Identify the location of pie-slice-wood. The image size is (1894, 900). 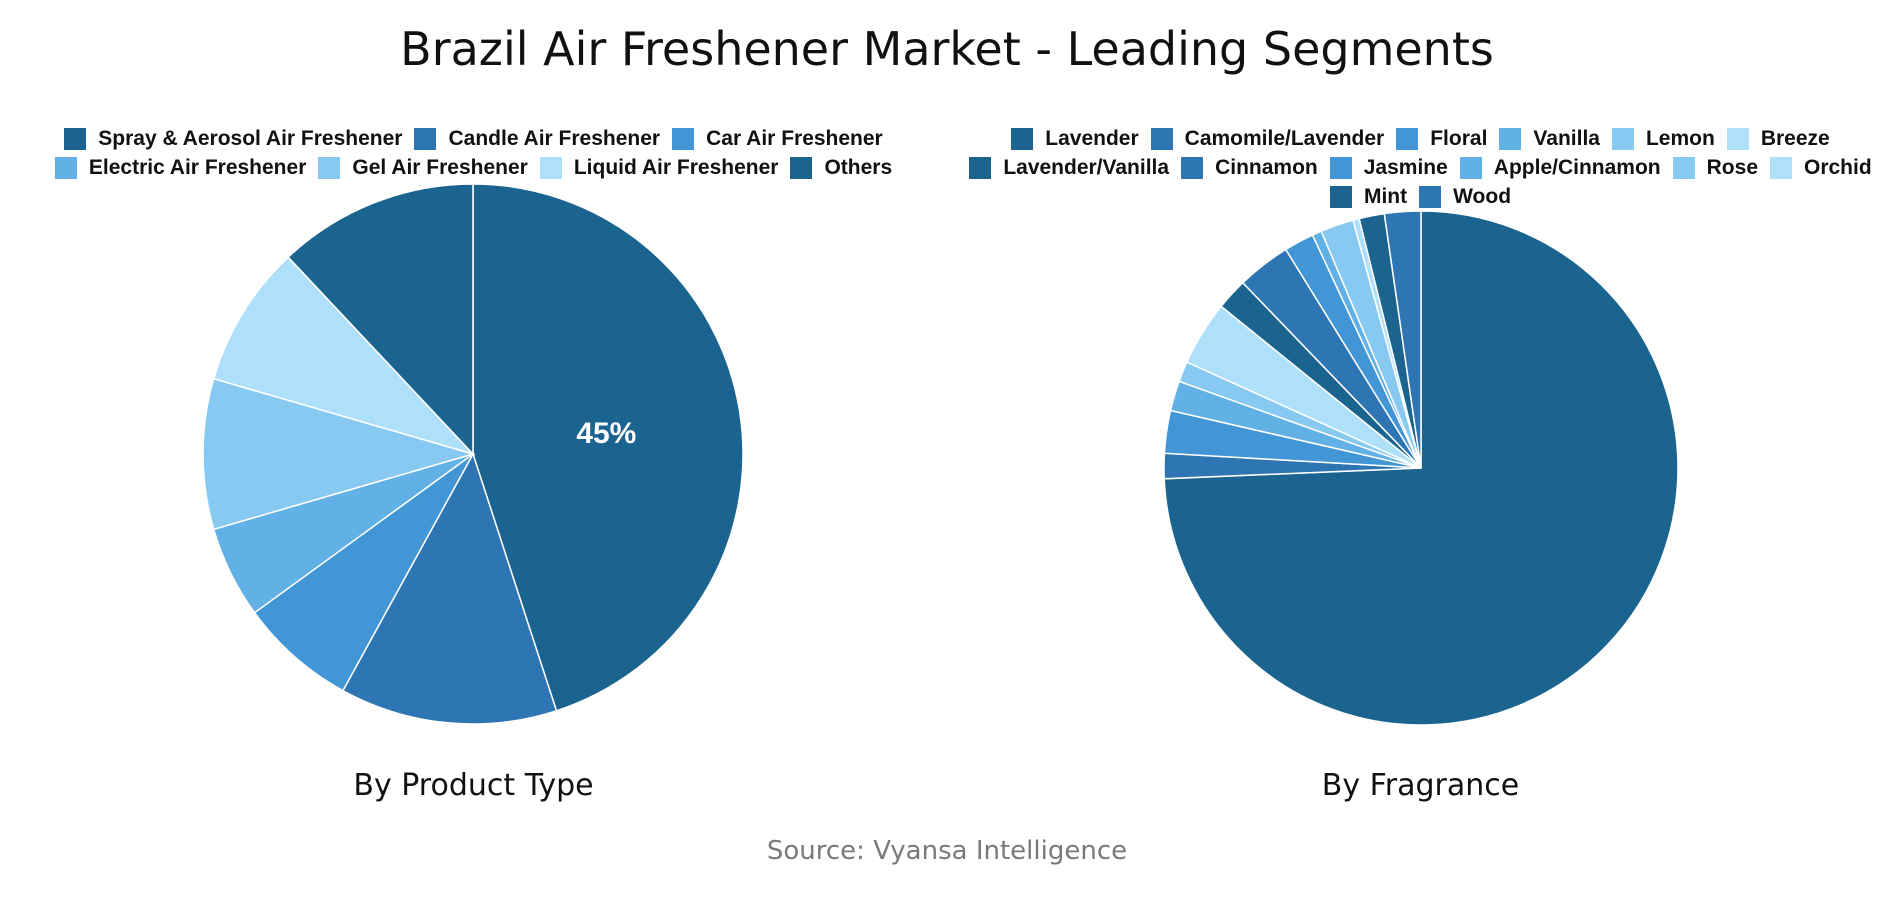
(1402, 339).